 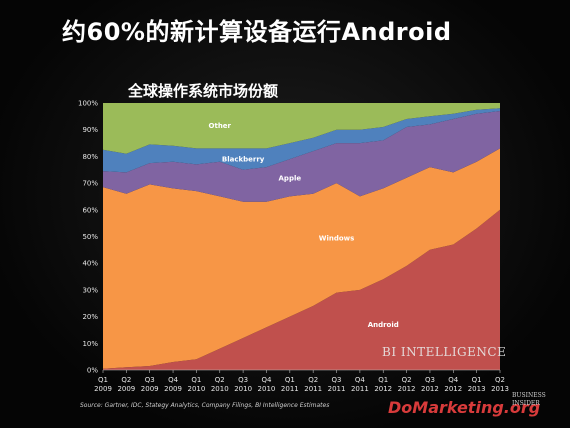 I want to click on y-tick-label: 30%, so click(x=90, y=290).